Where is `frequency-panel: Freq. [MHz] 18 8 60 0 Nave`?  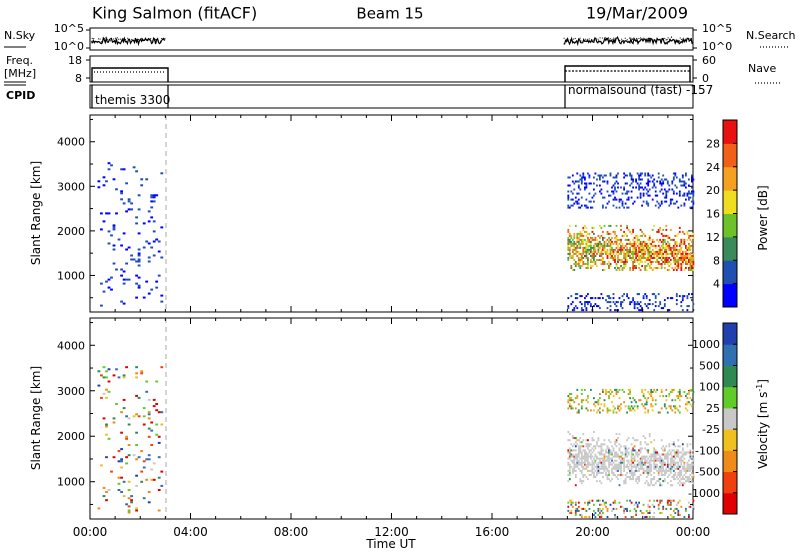 frequency-panel: Freq. [MHz] 18 8 60 0 Nave is located at coordinates (392, 69).